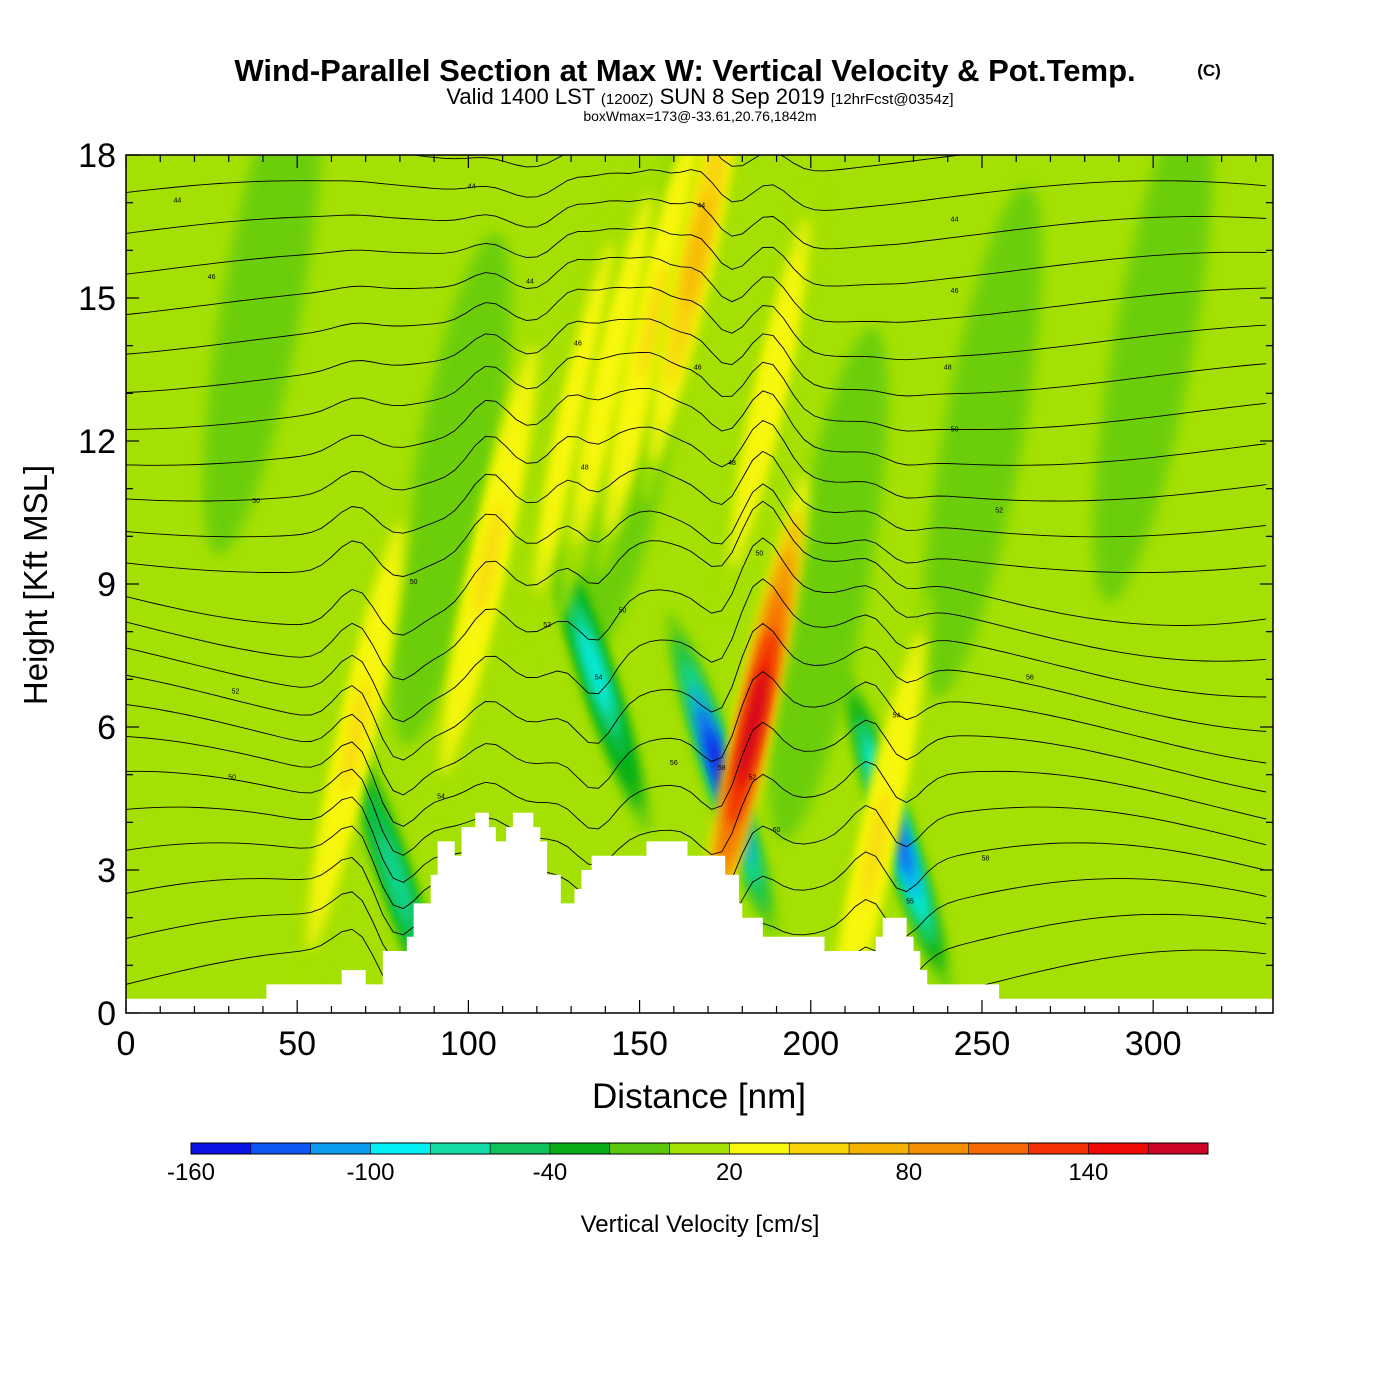 The height and width of the screenshot is (1400, 1400). Describe the element at coordinates (297, 1044) in the screenshot. I see `x-tick-label: 50` at that location.